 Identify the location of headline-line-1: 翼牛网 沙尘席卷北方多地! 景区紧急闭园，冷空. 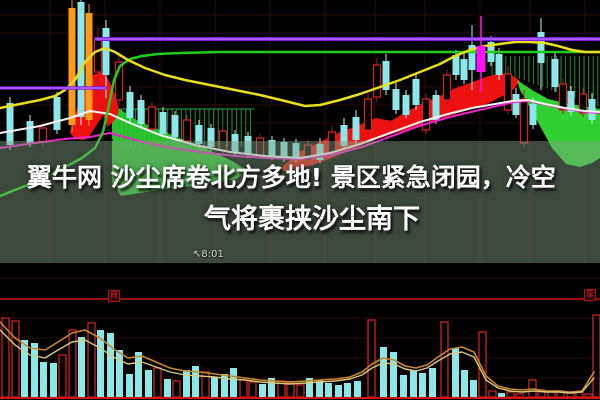
(291, 177).